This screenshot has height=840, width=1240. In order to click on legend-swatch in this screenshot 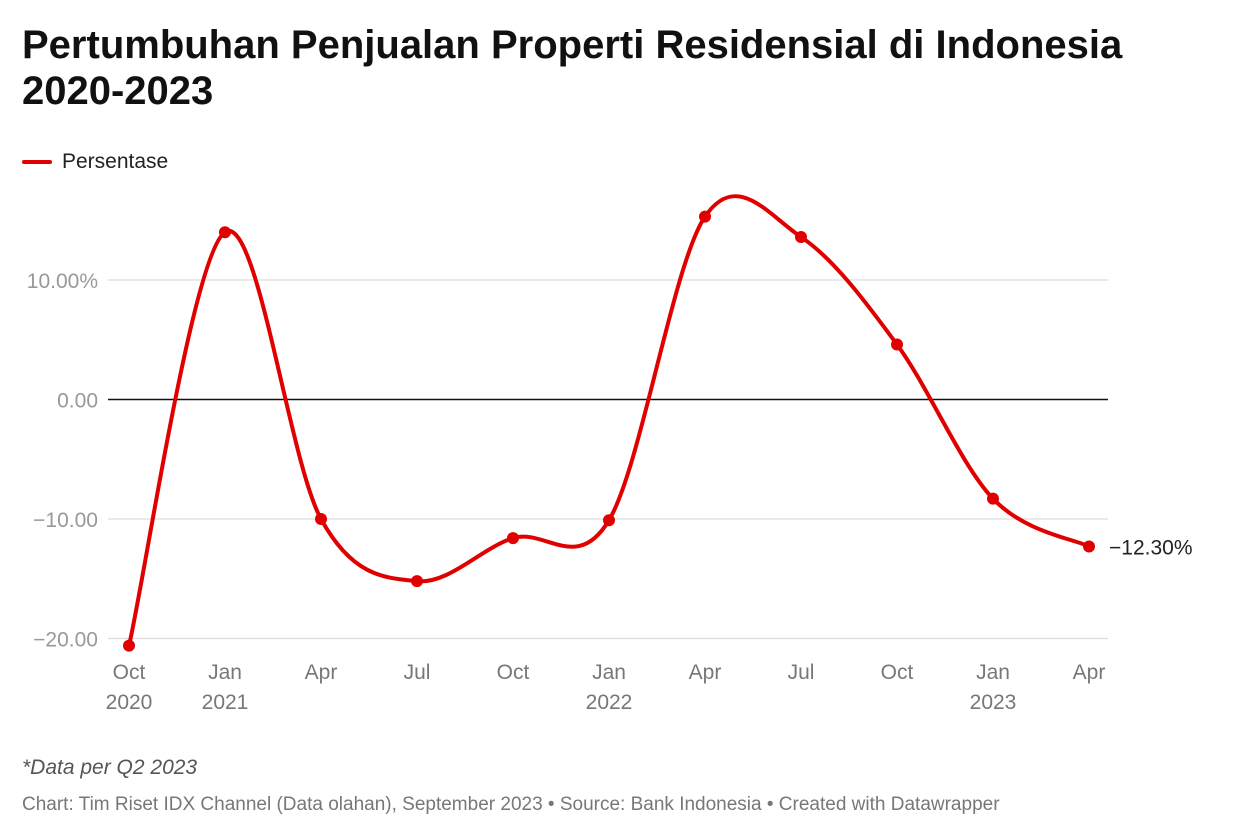, I will do `click(37, 162)`.